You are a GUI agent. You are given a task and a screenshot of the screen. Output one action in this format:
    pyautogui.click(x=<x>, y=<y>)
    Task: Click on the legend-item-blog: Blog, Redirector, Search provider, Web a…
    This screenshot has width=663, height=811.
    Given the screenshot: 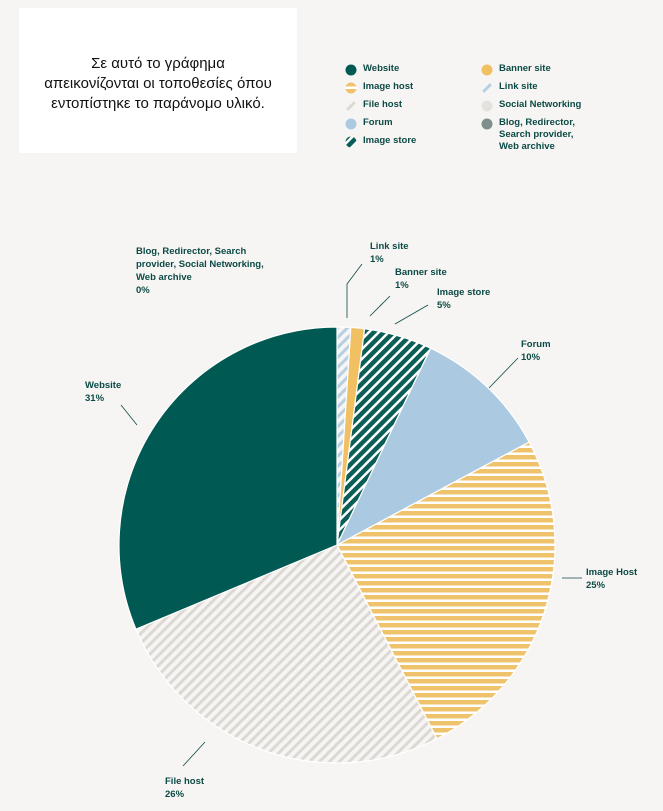 What is the action you would take?
    pyautogui.click(x=528, y=134)
    